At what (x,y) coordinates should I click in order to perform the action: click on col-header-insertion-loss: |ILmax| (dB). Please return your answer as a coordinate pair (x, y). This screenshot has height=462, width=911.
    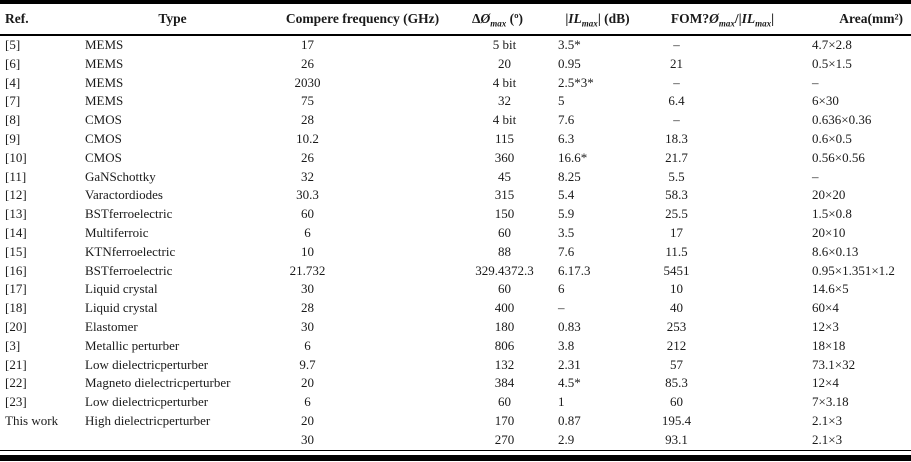
    Looking at the image, I should click on (597, 19).